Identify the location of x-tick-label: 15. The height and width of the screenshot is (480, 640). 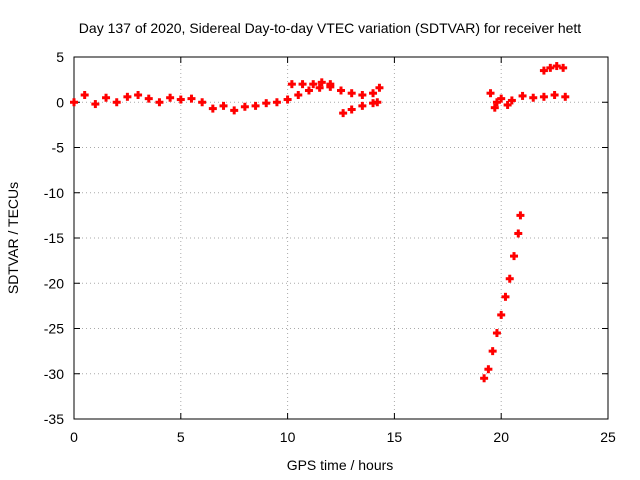
(395, 437).